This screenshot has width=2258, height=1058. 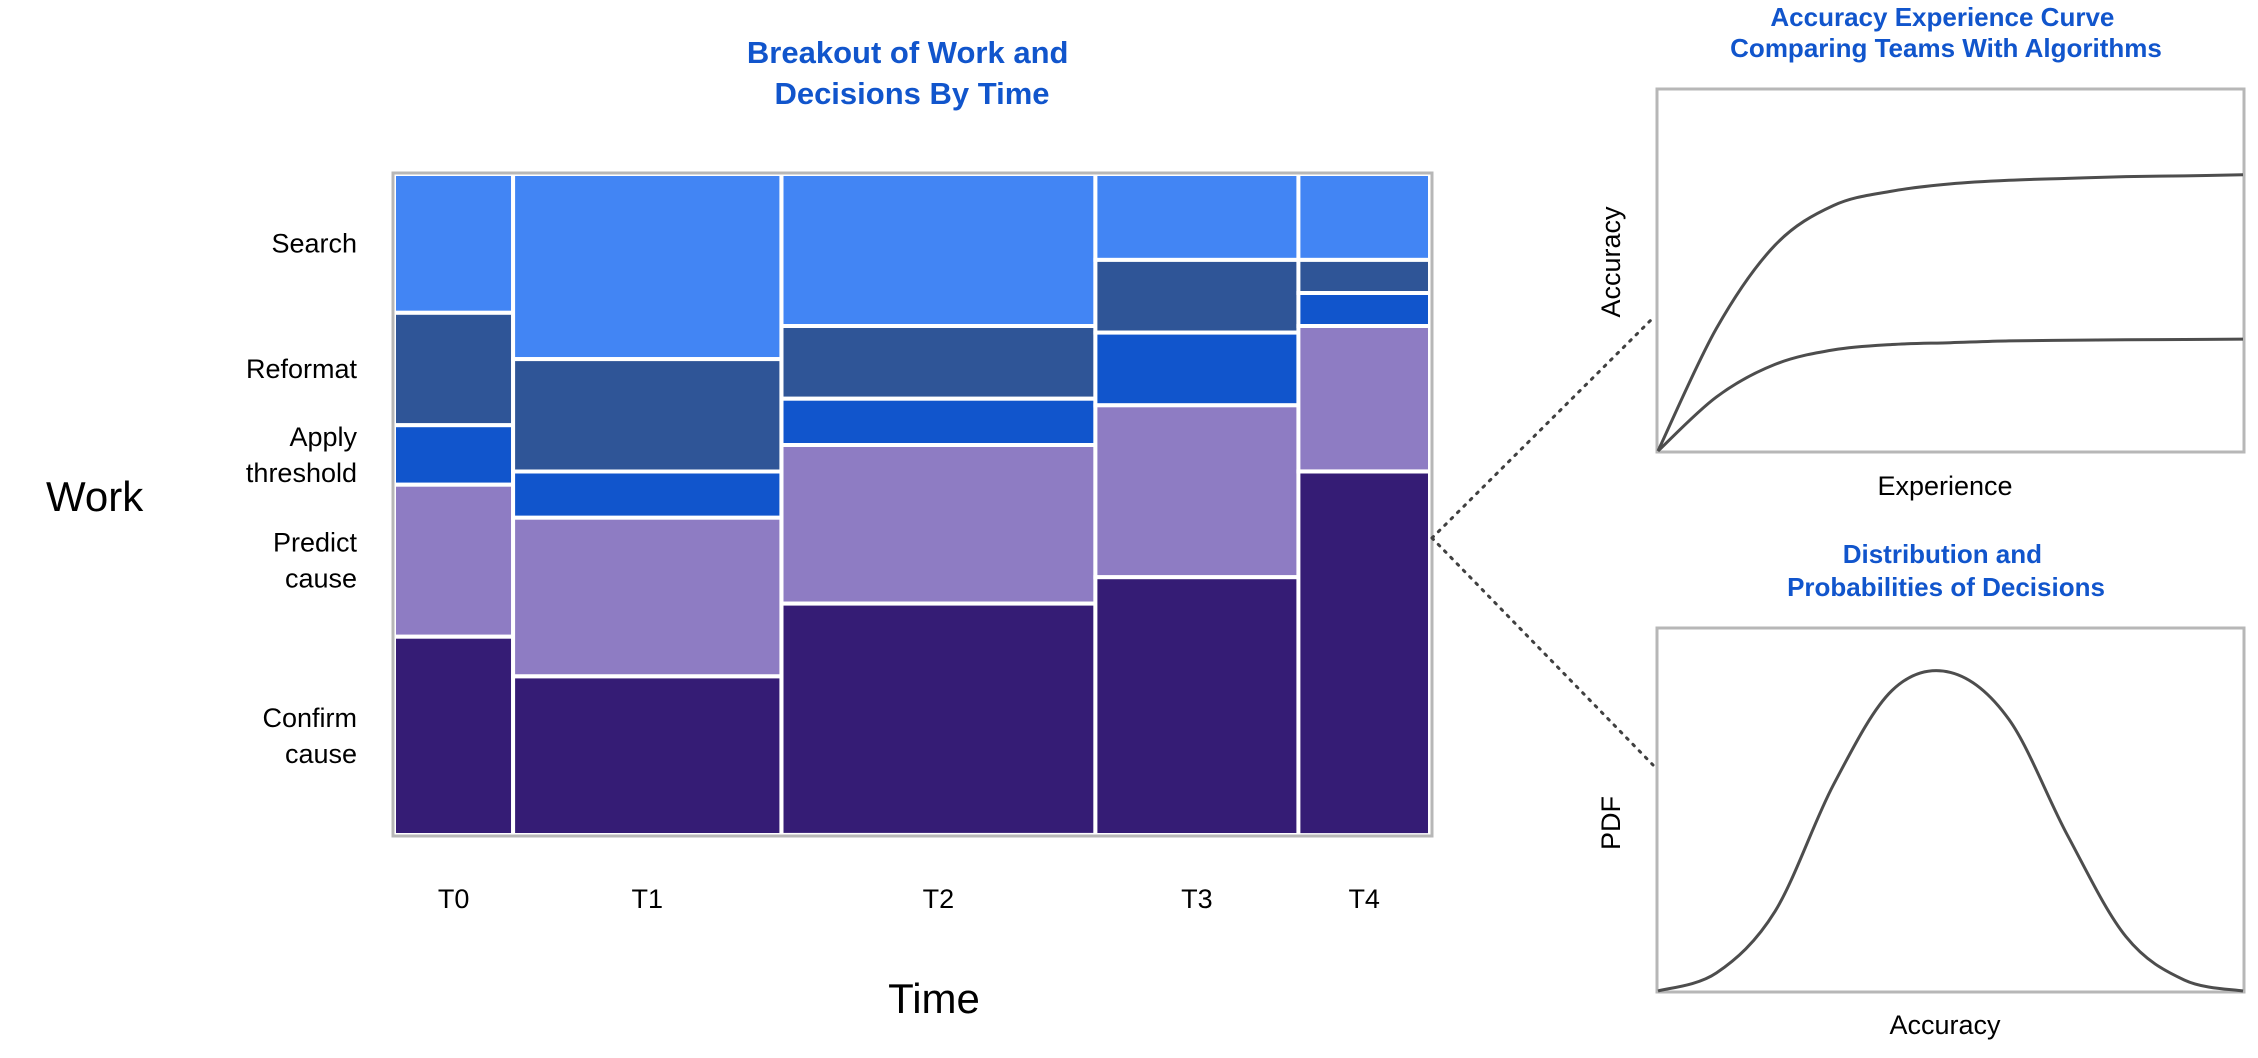 I want to click on distribution-frame, so click(x=1950, y=810).